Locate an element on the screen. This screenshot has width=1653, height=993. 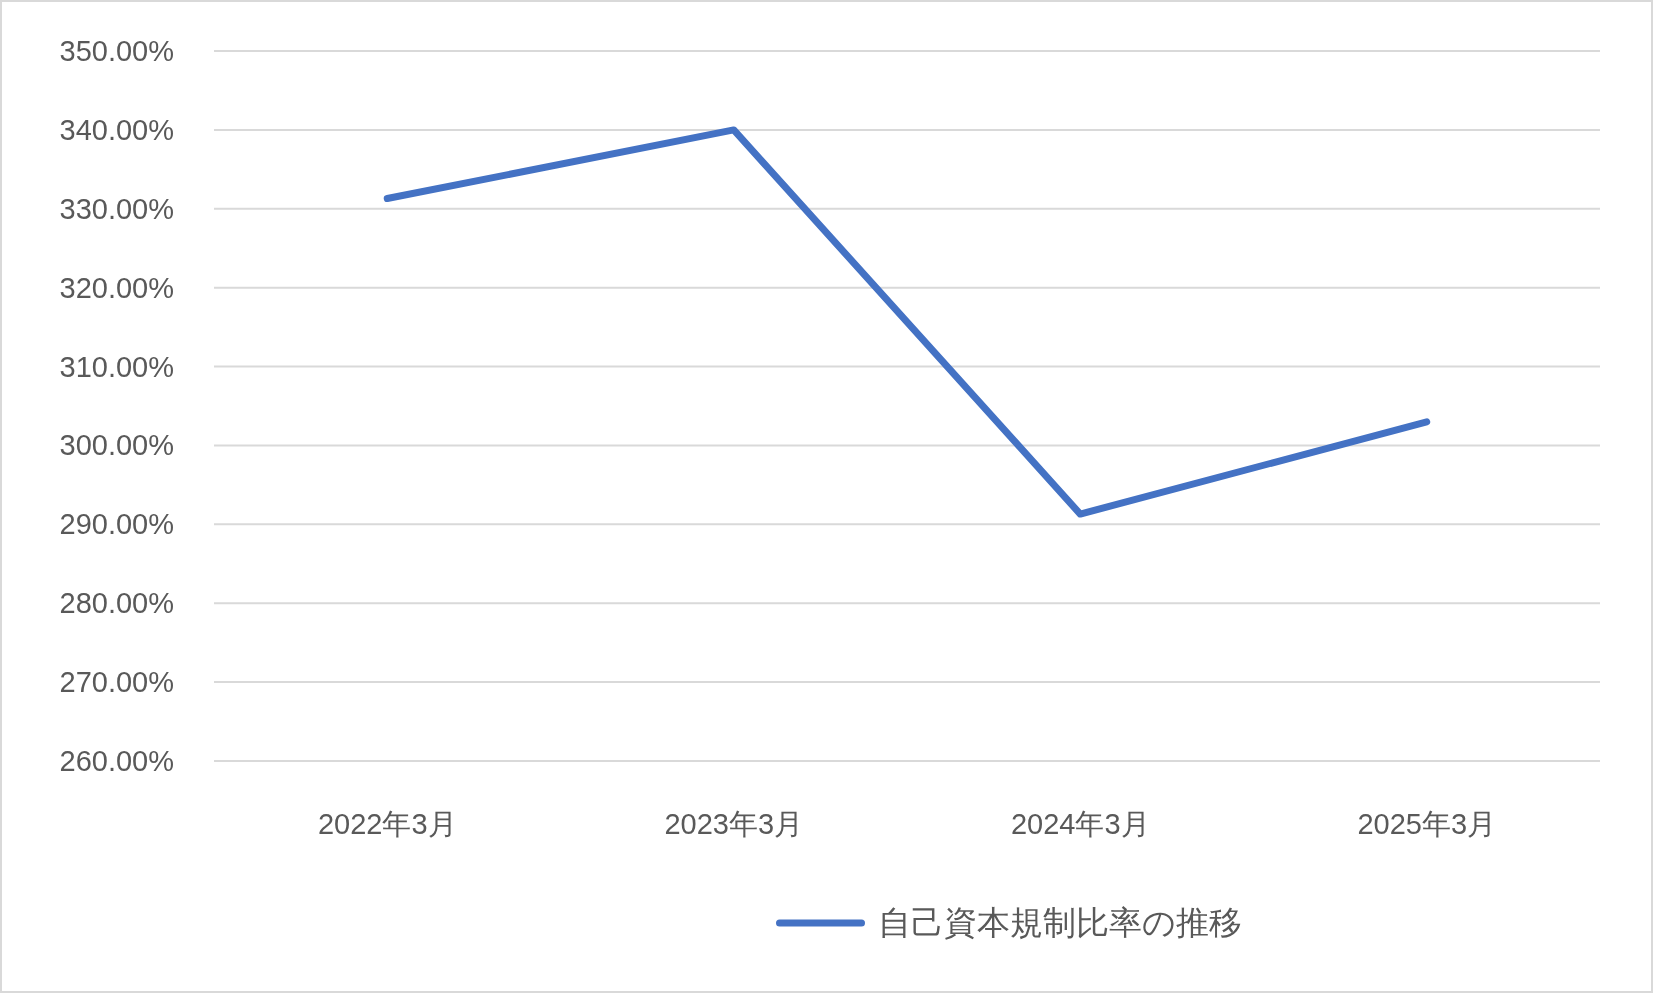
y-tick-label: 290.00% is located at coordinates (116, 524).